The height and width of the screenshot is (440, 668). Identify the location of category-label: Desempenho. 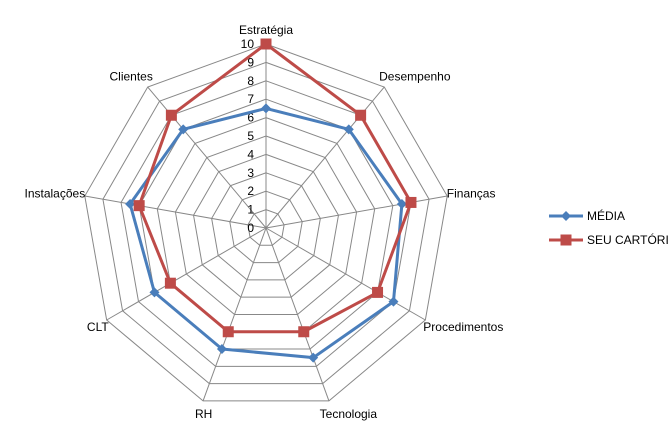
(415, 76).